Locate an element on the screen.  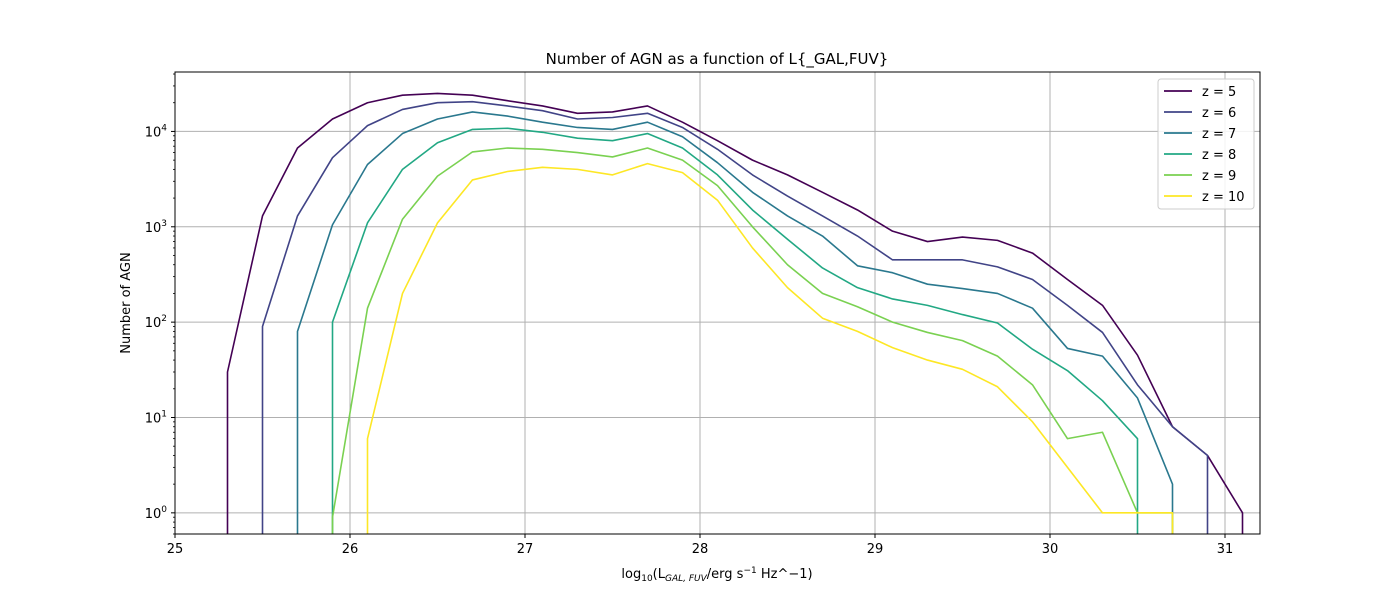
legend-label: z = 8 is located at coordinates (1219, 155).